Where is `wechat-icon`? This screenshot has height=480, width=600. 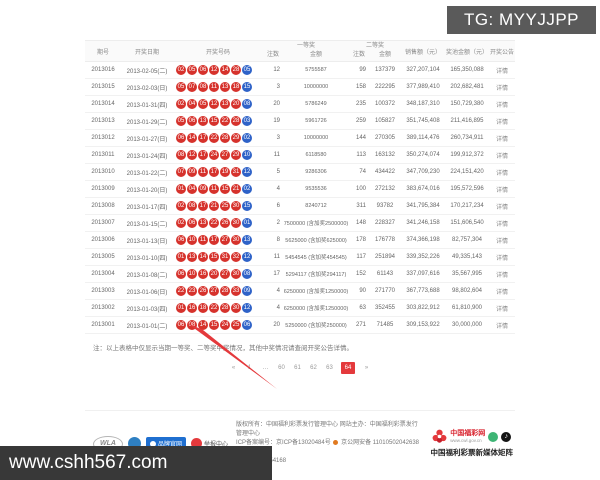
wechat-icon is located at coordinates (493, 436).